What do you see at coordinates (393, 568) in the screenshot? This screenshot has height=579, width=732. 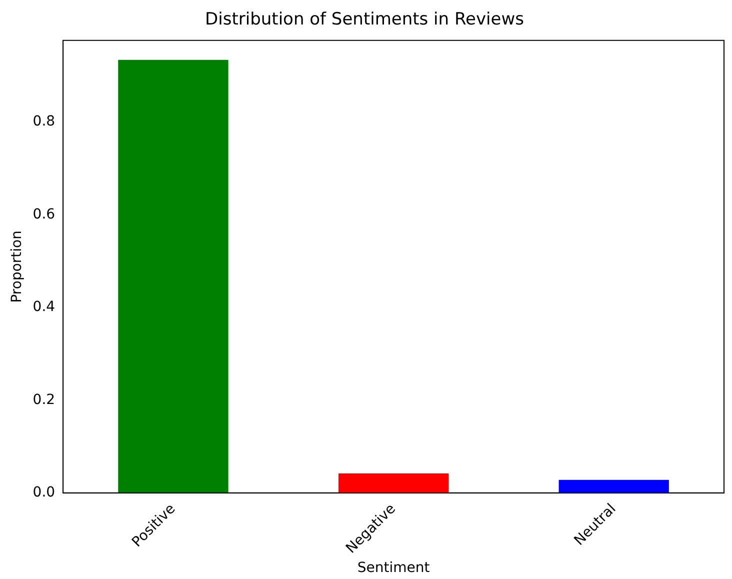 I see `x-axis-title: Sentiment` at bounding box center [393, 568].